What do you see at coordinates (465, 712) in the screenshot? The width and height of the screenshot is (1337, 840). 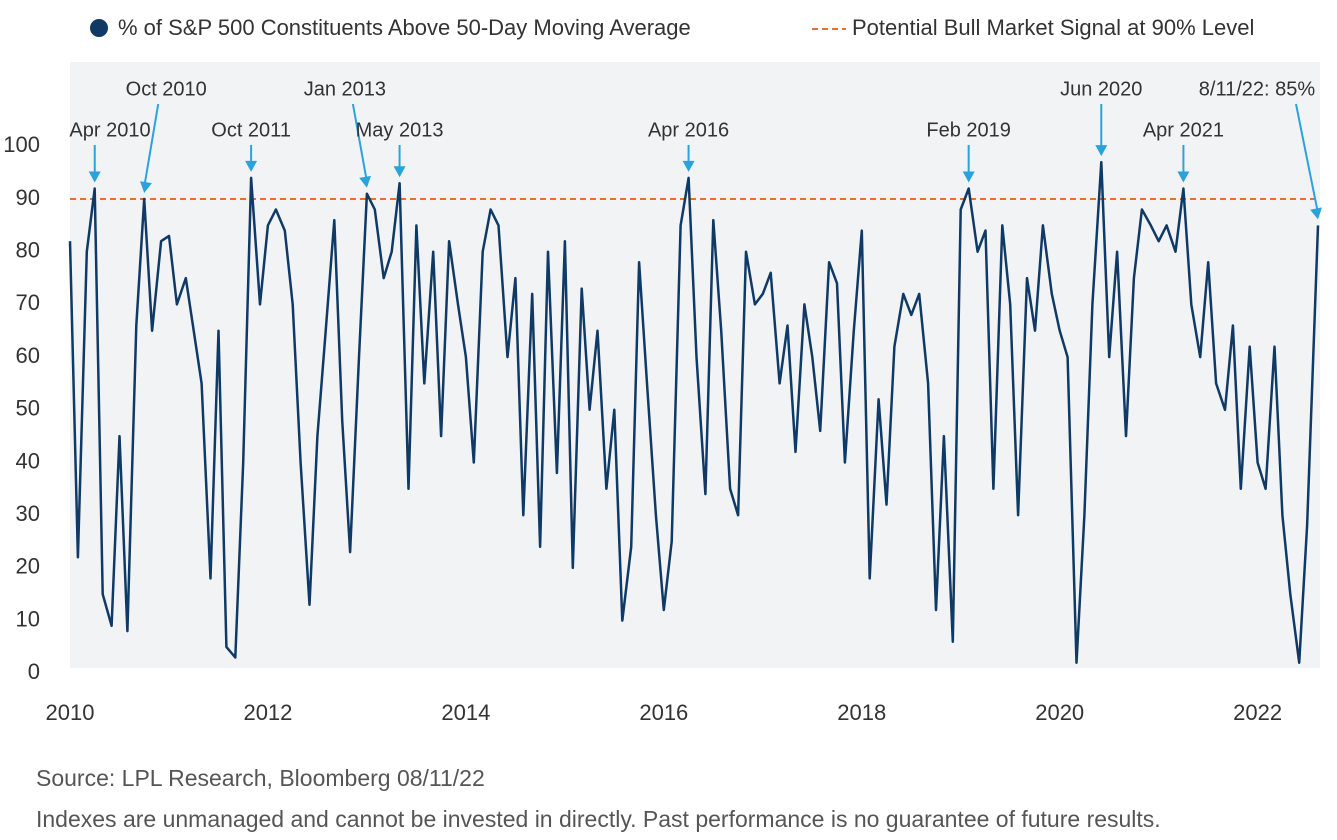 I see `x-tick-label: 2014` at bounding box center [465, 712].